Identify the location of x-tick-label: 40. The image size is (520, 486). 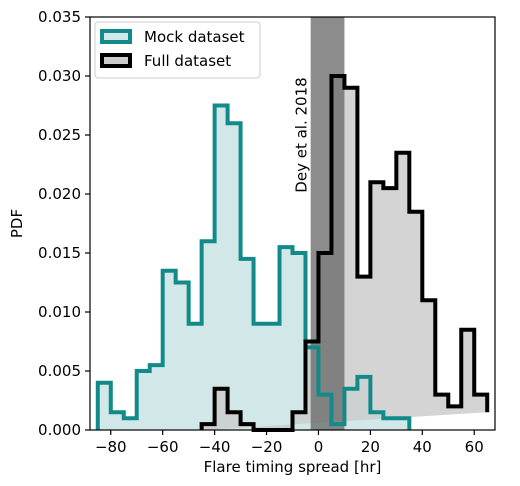
(422, 447).